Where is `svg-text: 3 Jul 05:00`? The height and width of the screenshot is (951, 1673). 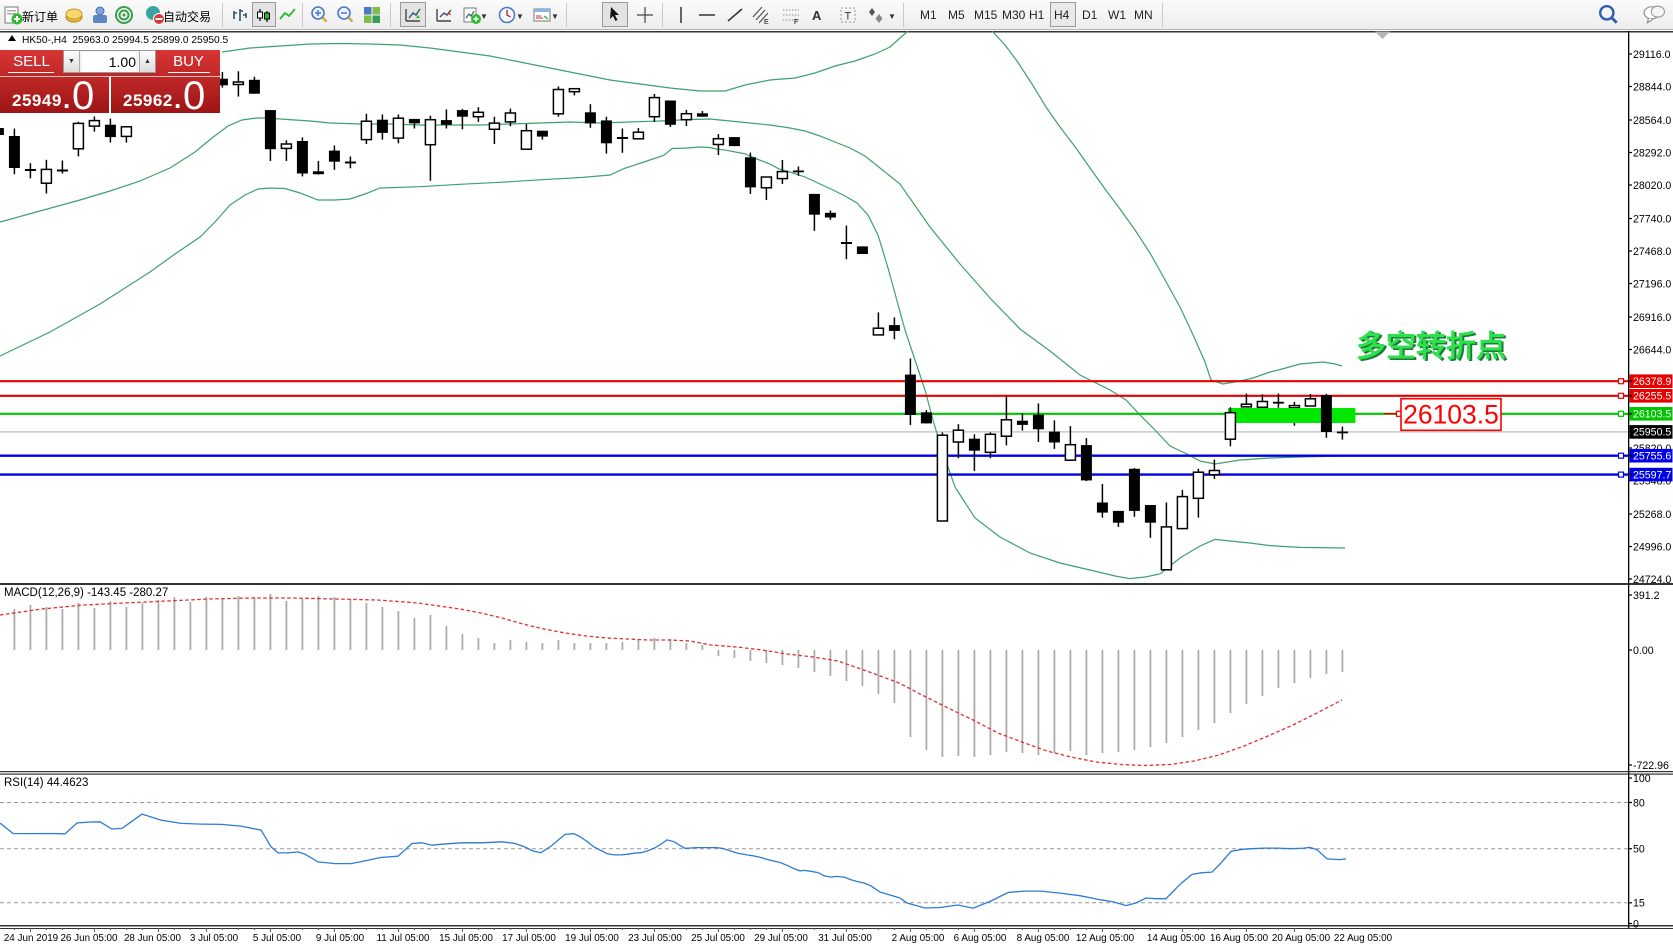 svg-text: 3 Jul 05:00 is located at coordinates (214, 938).